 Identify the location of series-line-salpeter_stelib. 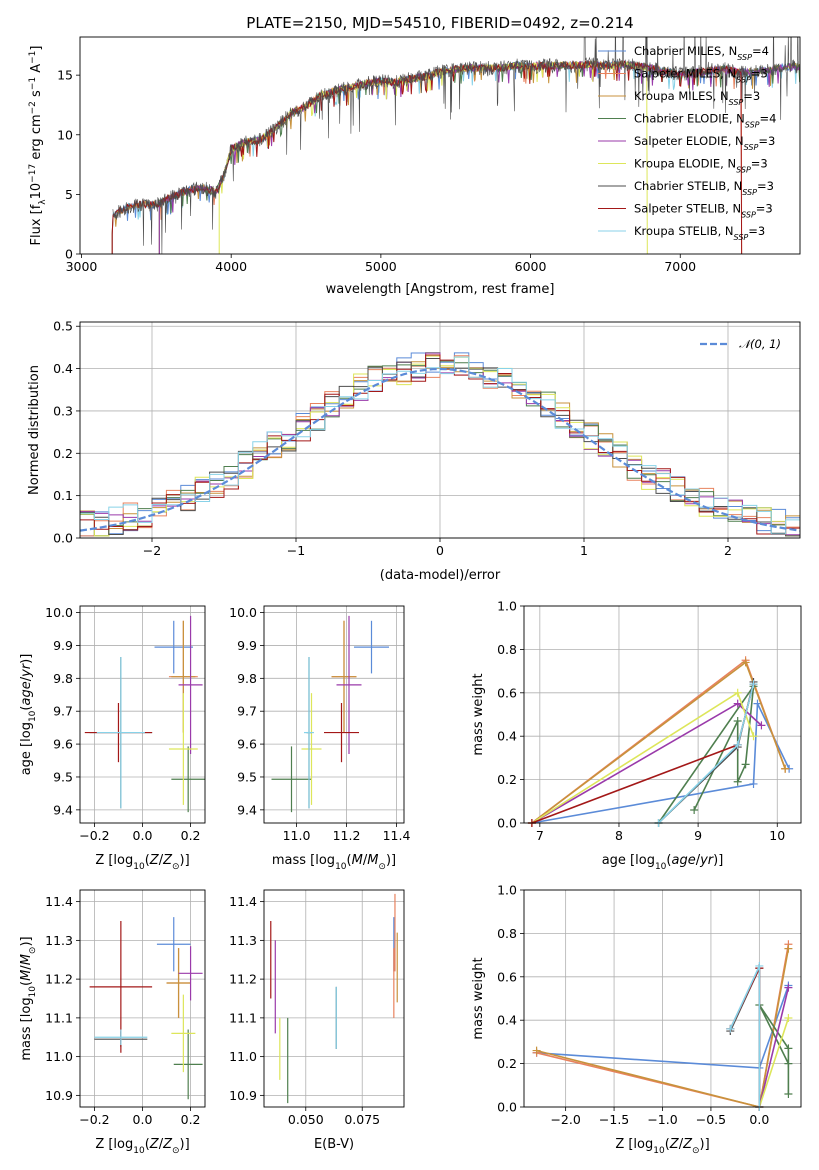
(745, 1037).